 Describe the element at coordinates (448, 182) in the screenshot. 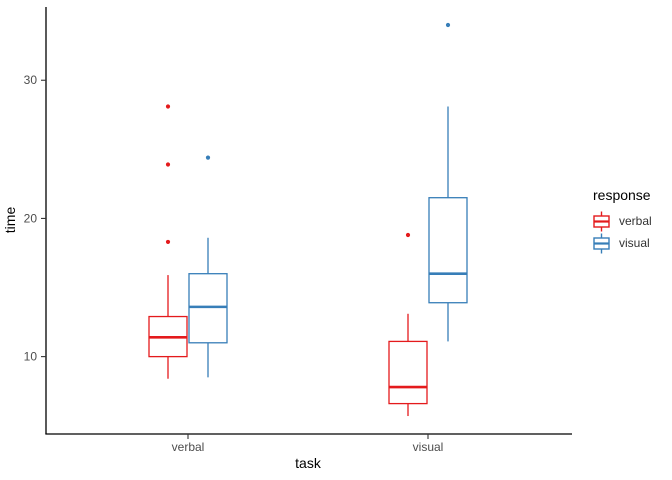

I see `boxplot-visual-visual` at that location.